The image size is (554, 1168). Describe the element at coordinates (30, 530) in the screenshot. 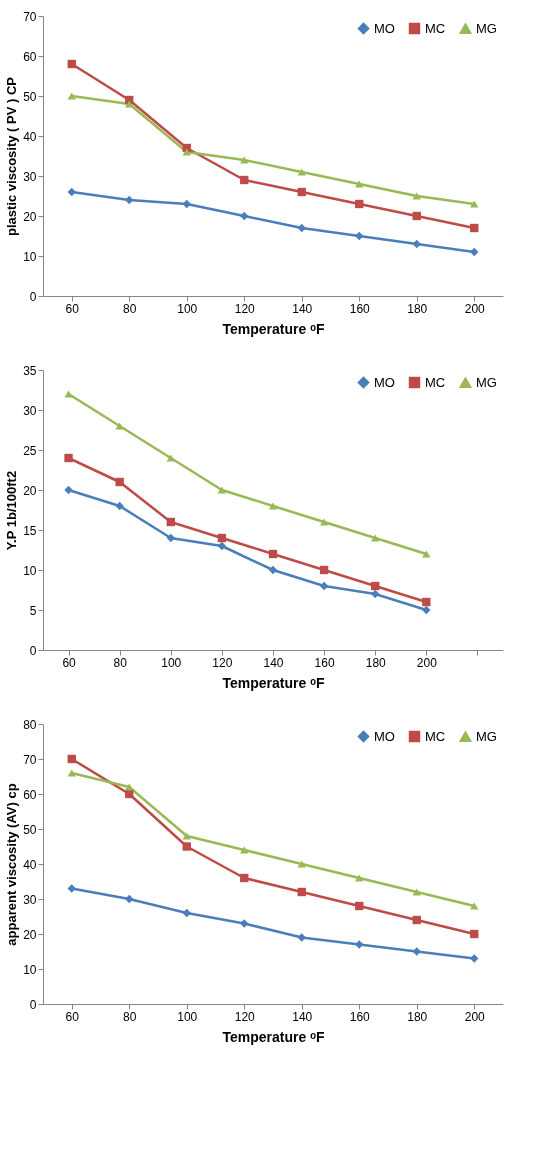

I see `y-tick-label: 15` at that location.